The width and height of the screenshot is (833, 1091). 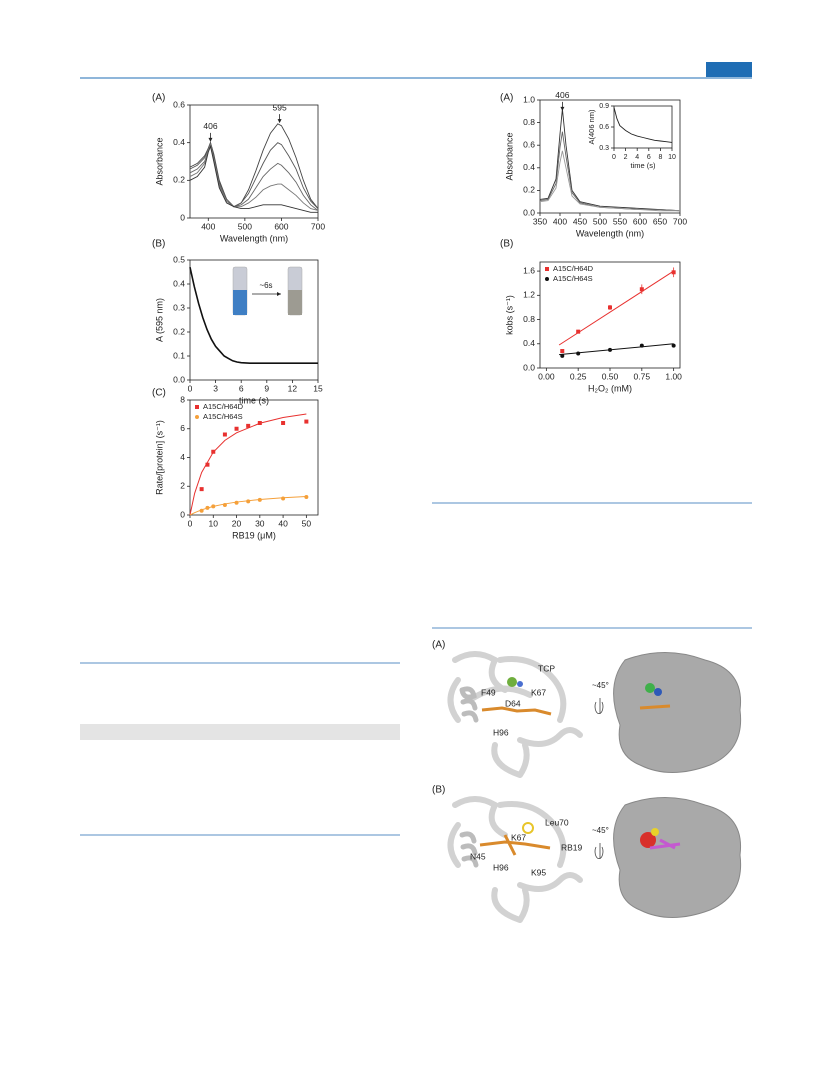 I want to click on x-tick-label: 1.00, so click(x=673, y=376).